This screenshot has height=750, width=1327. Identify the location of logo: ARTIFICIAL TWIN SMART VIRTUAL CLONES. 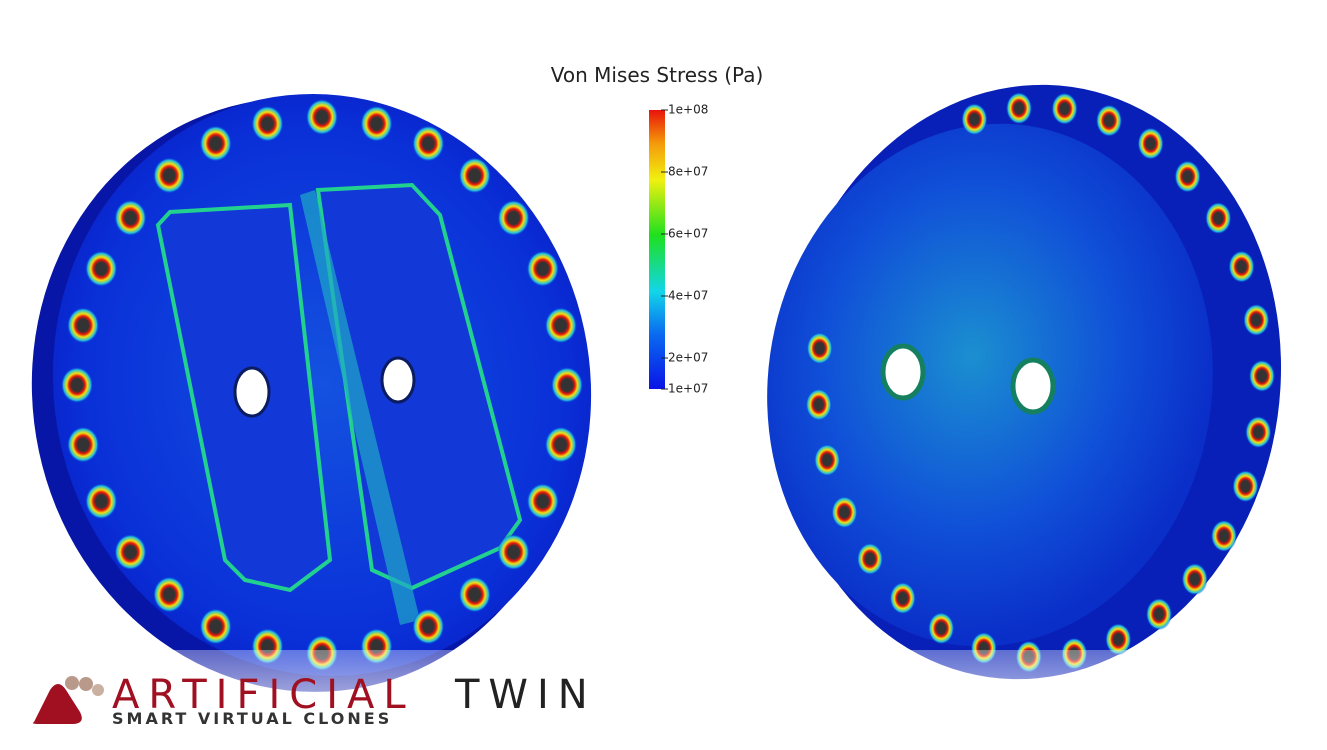
(314, 700).